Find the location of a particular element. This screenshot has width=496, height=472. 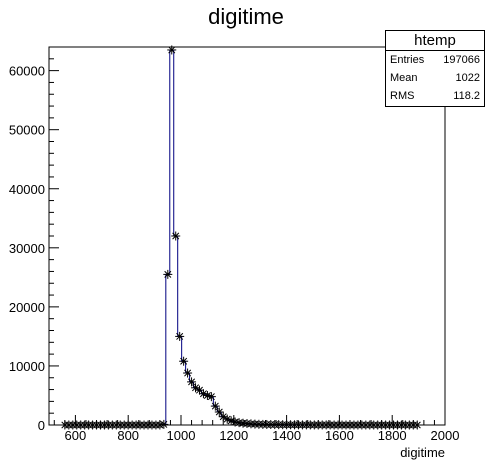

x-tick-label: 1600 is located at coordinates (339, 435).